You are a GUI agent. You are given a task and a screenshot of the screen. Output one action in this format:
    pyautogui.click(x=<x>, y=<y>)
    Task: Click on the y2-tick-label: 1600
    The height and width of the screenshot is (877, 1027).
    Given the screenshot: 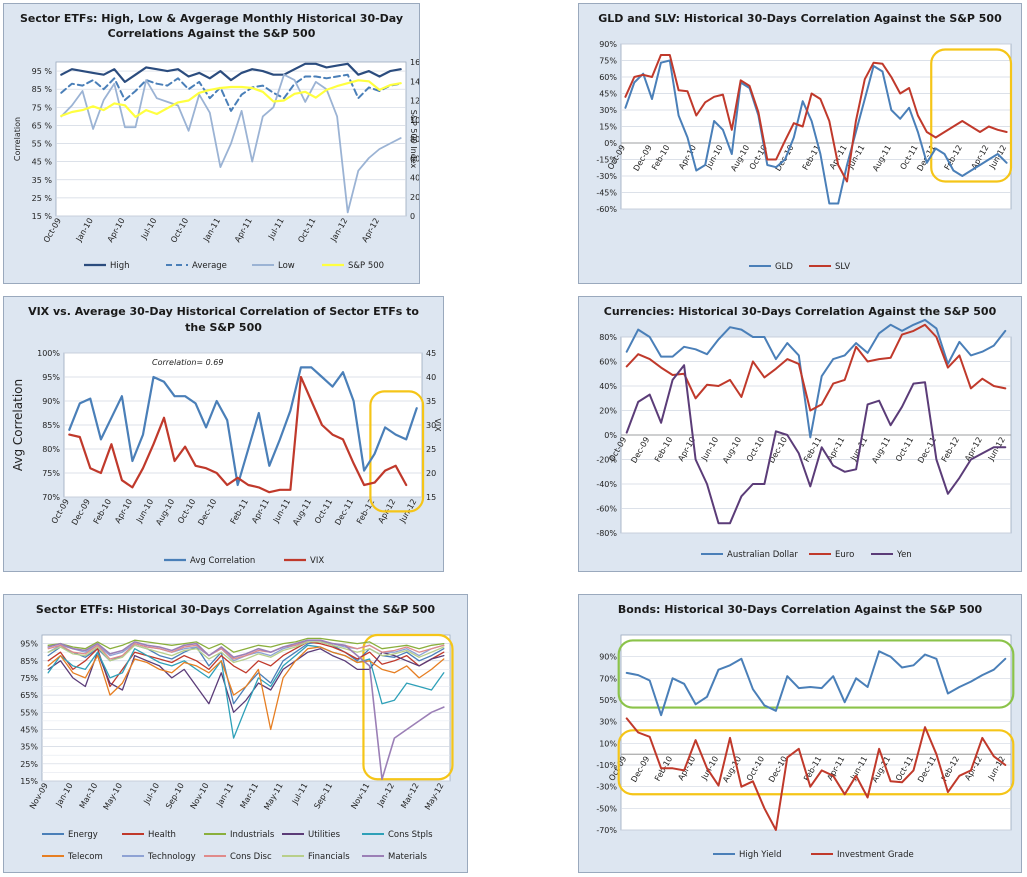 What is the action you would take?
    pyautogui.click(x=414, y=62)
    